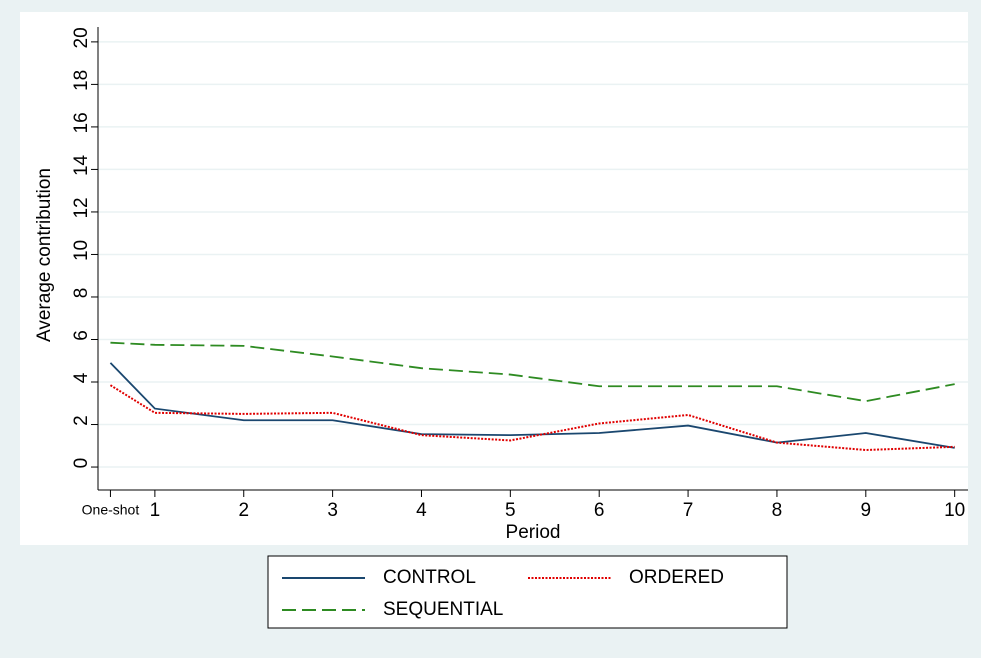 The width and height of the screenshot is (981, 663). Describe the element at coordinates (81, 335) in the screenshot. I see `y-tick-label: 6` at that location.